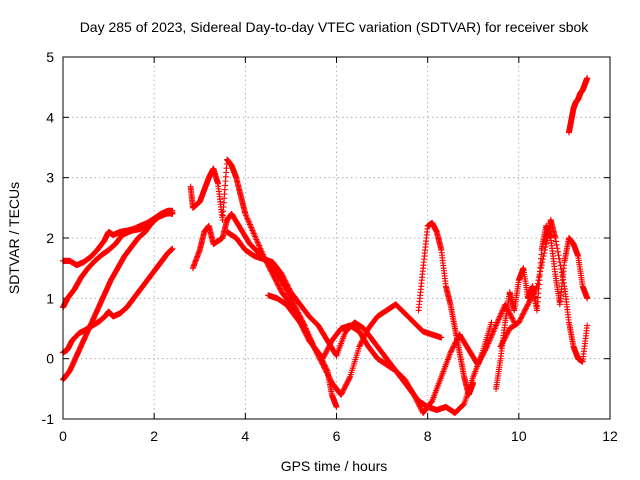 This screenshot has width=640, height=480. Describe the element at coordinates (63, 436) in the screenshot. I see `x-tick-label: 0` at that location.